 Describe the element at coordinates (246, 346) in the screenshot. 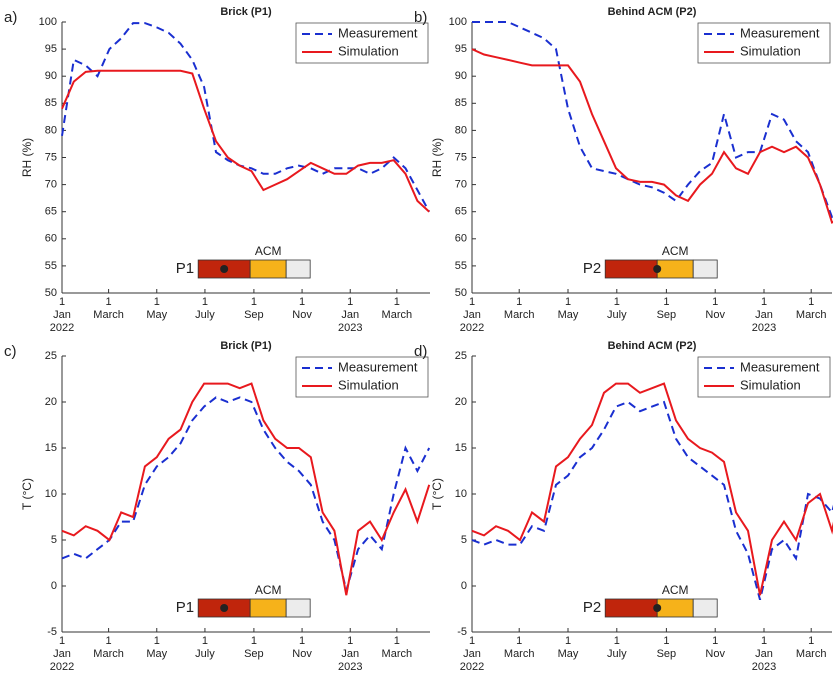

I see `chart-title: Brick (P1)` at that location.